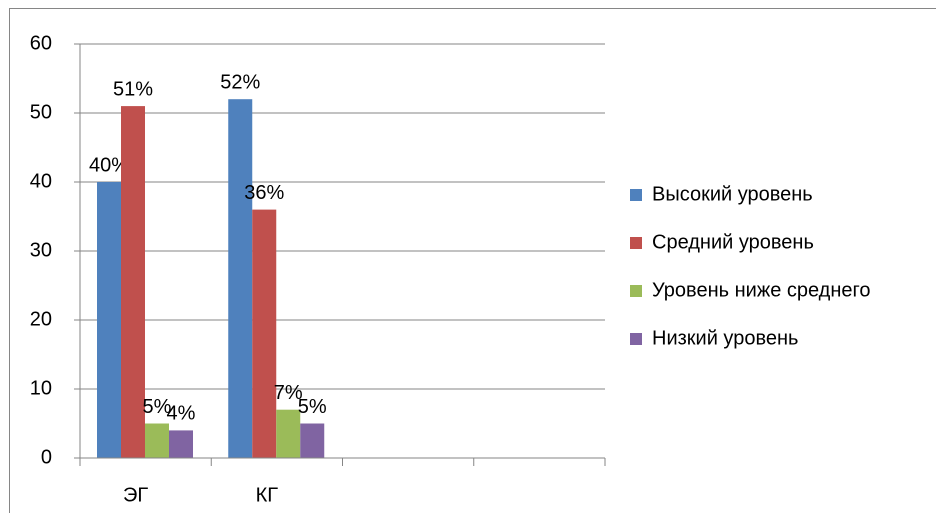  What do you see at coordinates (240, 82) in the screenshot?
I see `data-label: 52%` at bounding box center [240, 82].